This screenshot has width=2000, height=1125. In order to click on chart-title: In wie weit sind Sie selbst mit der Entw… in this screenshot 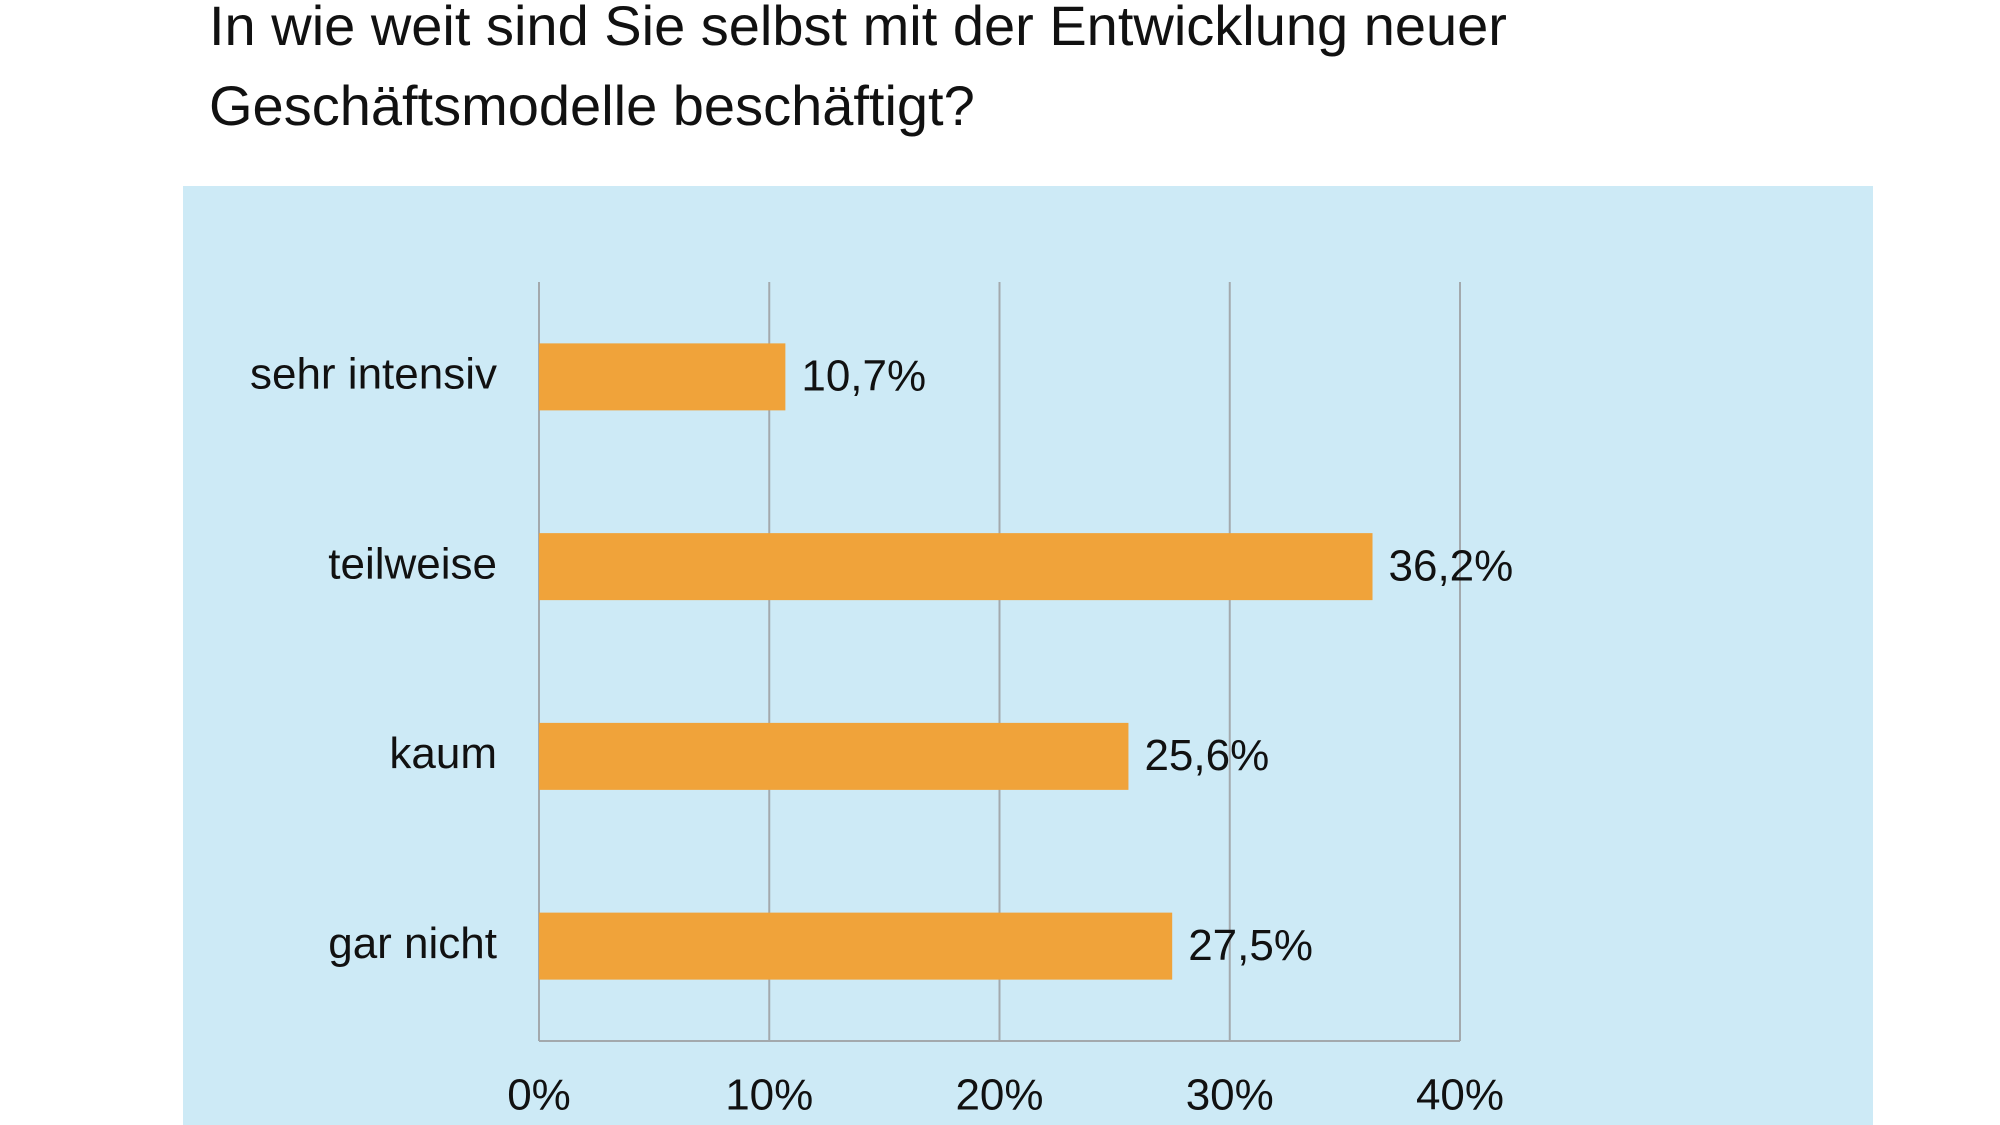, I will do `click(858, 68)`.